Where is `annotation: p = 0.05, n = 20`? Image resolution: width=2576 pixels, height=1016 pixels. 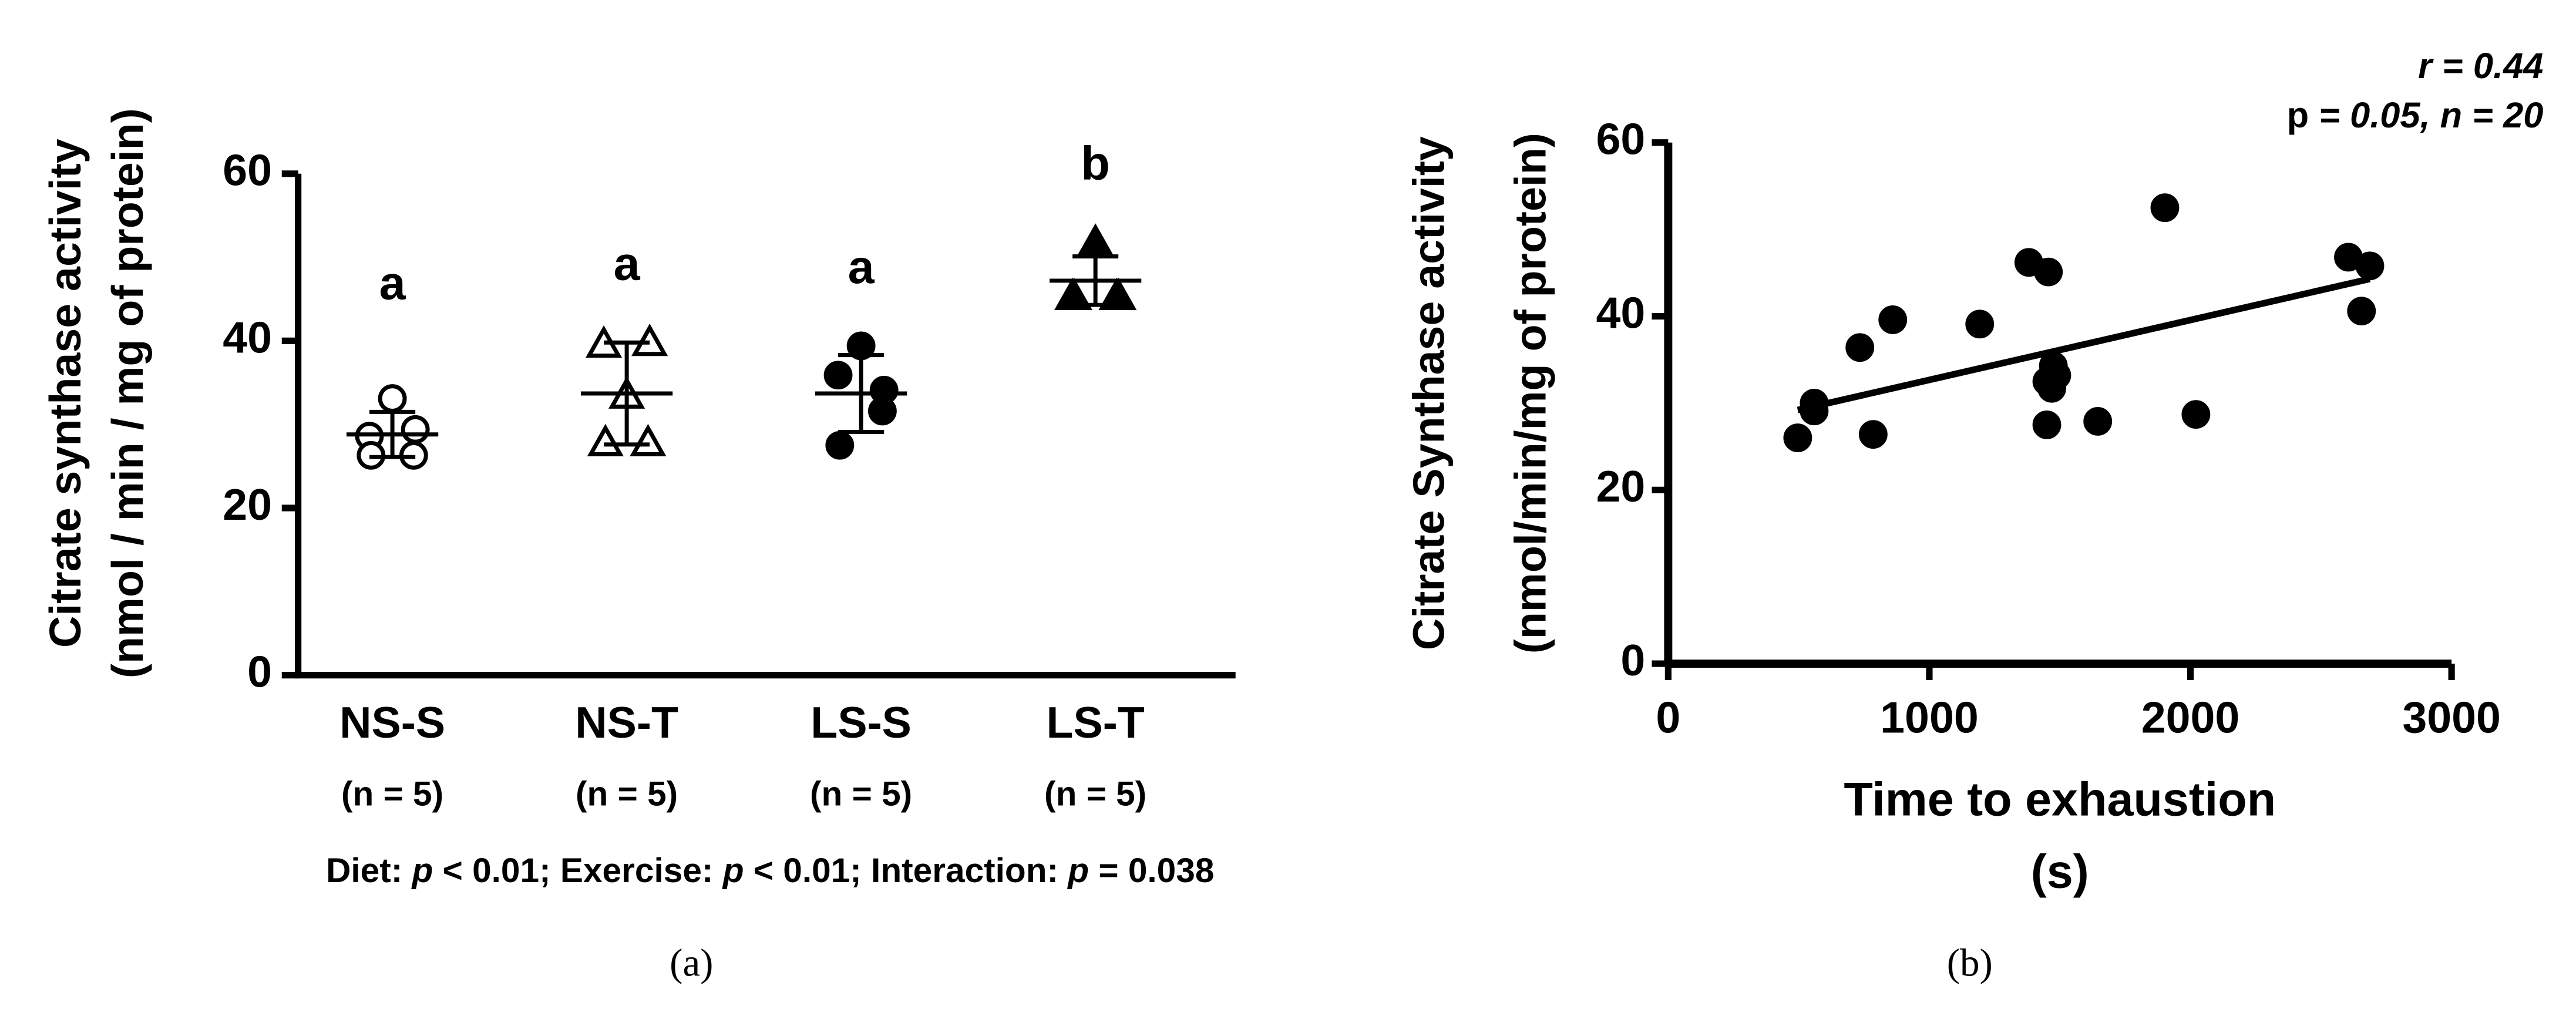
annotation: p = 0.05, n = 20 is located at coordinates (2415, 116).